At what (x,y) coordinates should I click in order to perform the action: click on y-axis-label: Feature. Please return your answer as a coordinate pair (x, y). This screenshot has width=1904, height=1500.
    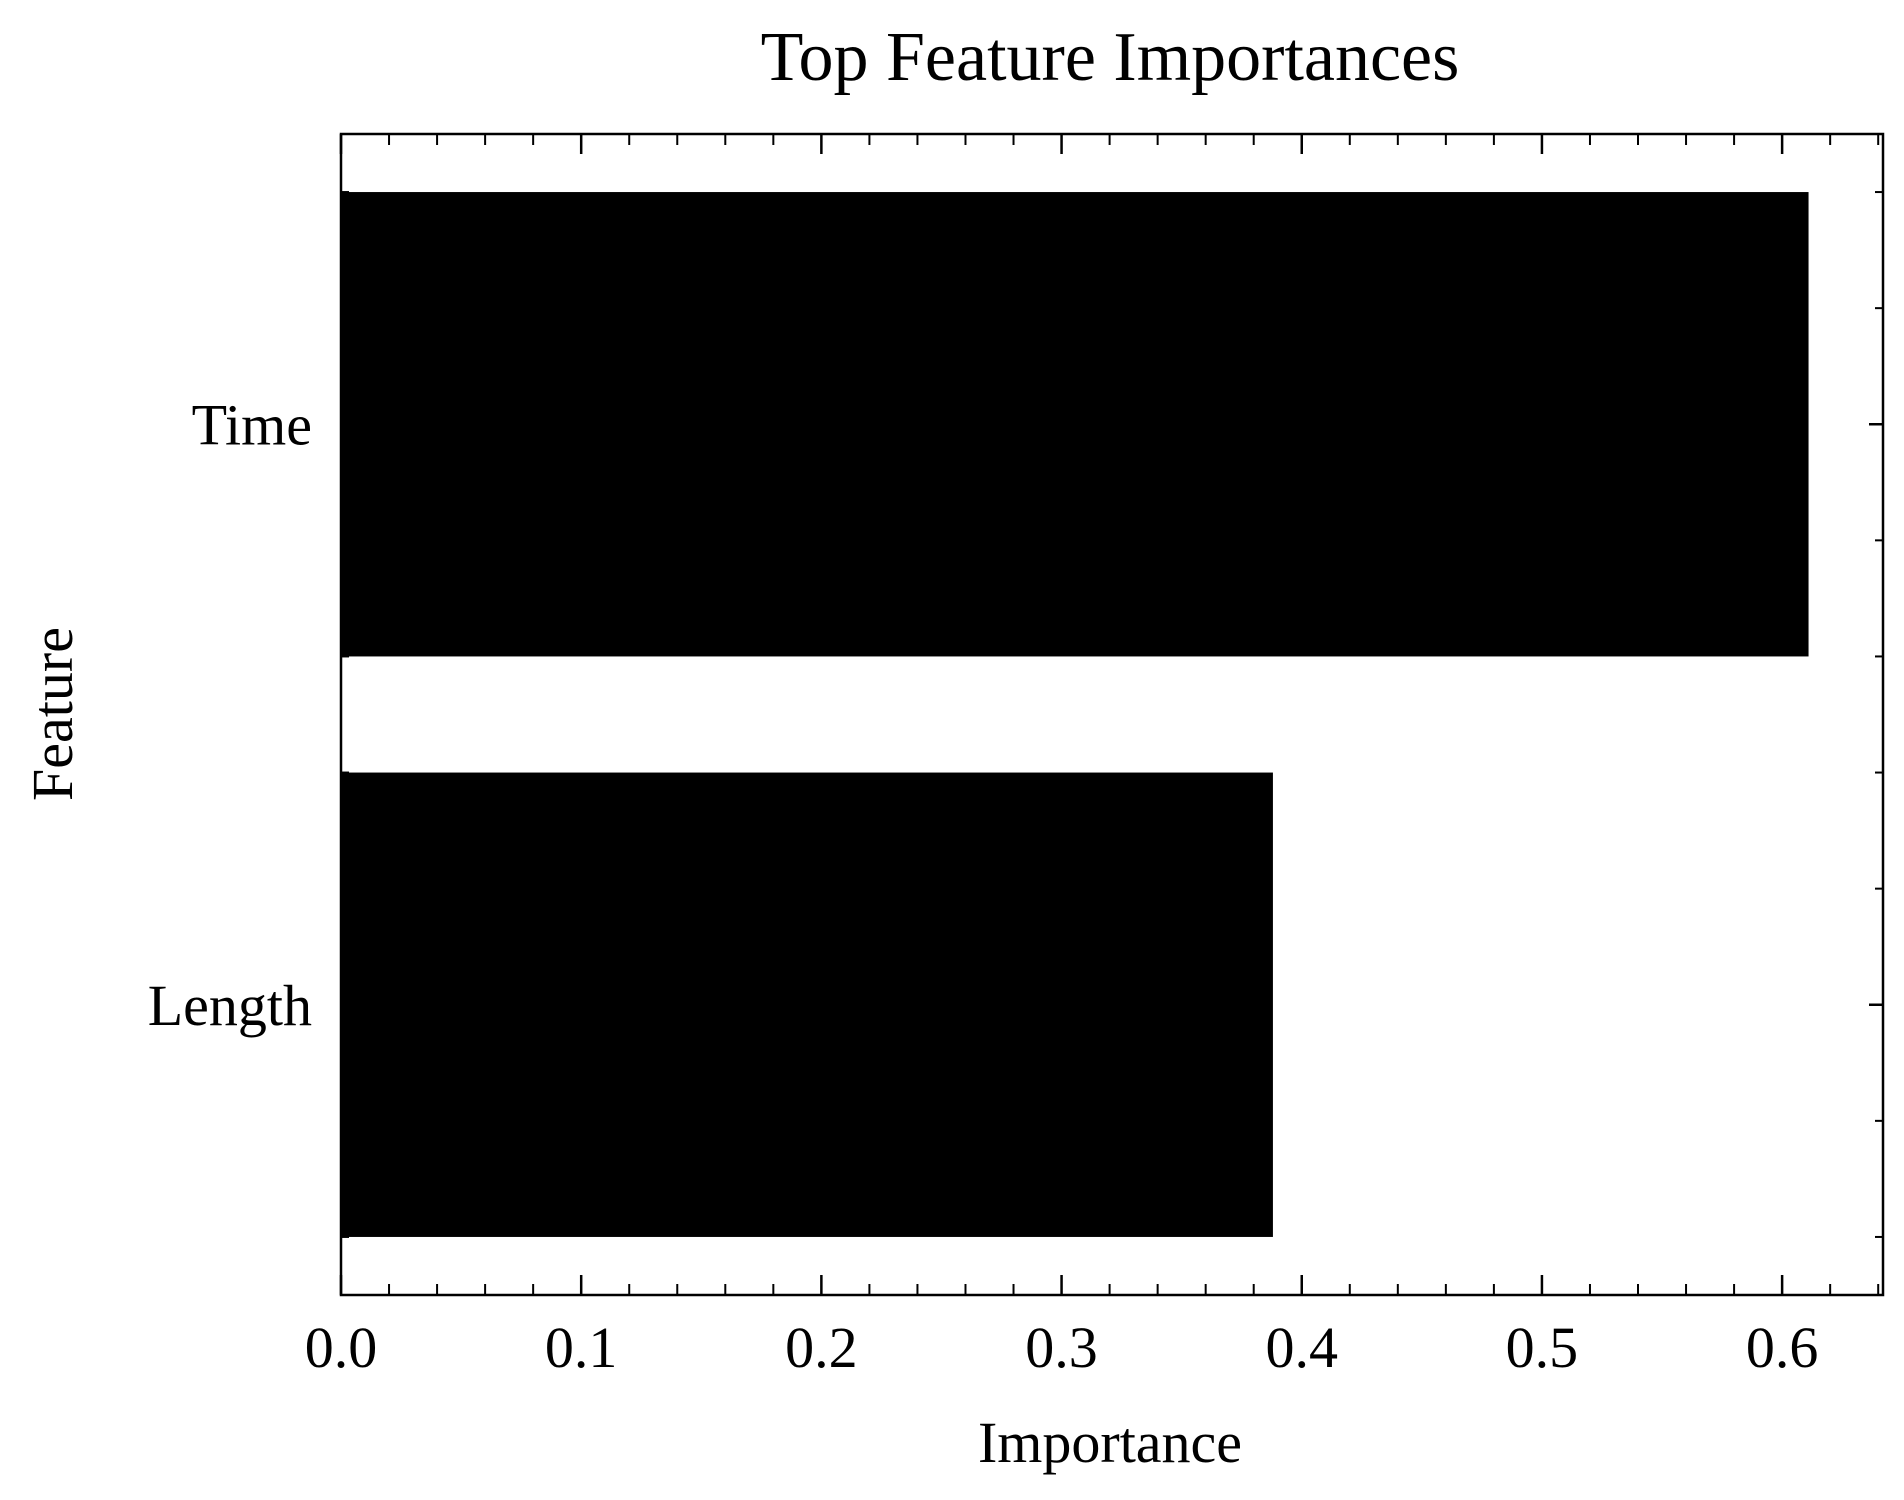
    Looking at the image, I should click on (52, 714).